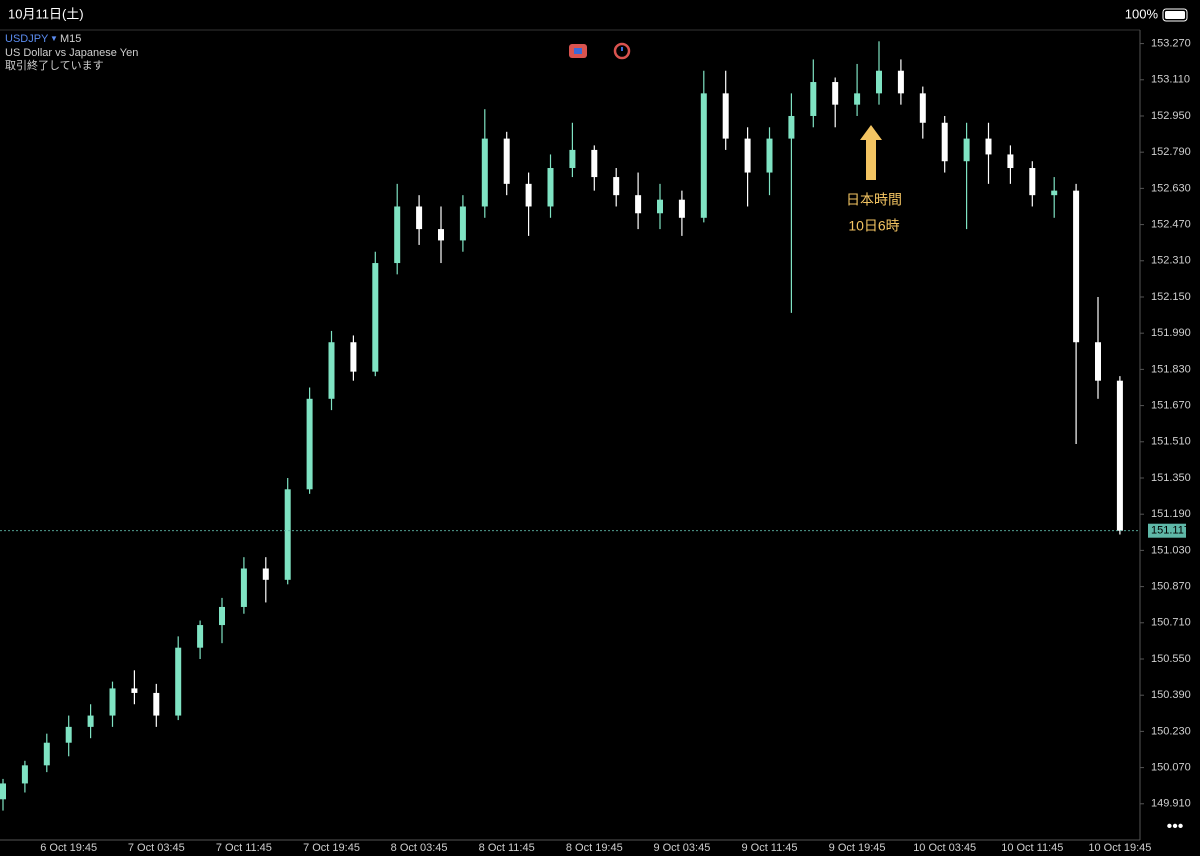  Describe the element at coordinates (1171, 152) in the screenshot. I see `y-tick-label: 152.790` at that location.